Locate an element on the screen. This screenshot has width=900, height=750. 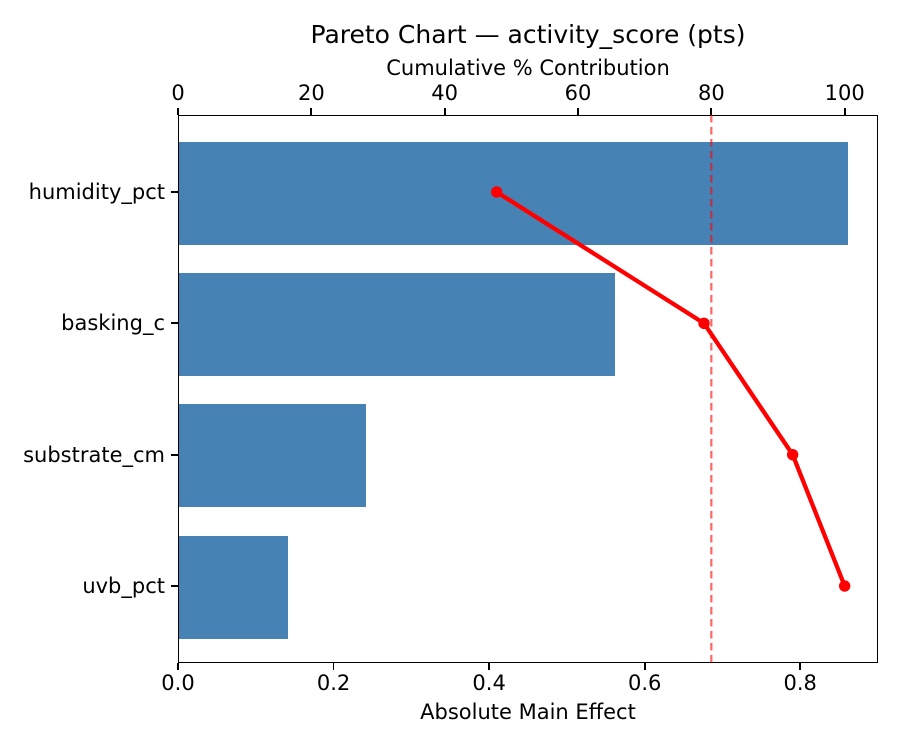
bottom-tick-label: 0.6 is located at coordinates (644, 683).